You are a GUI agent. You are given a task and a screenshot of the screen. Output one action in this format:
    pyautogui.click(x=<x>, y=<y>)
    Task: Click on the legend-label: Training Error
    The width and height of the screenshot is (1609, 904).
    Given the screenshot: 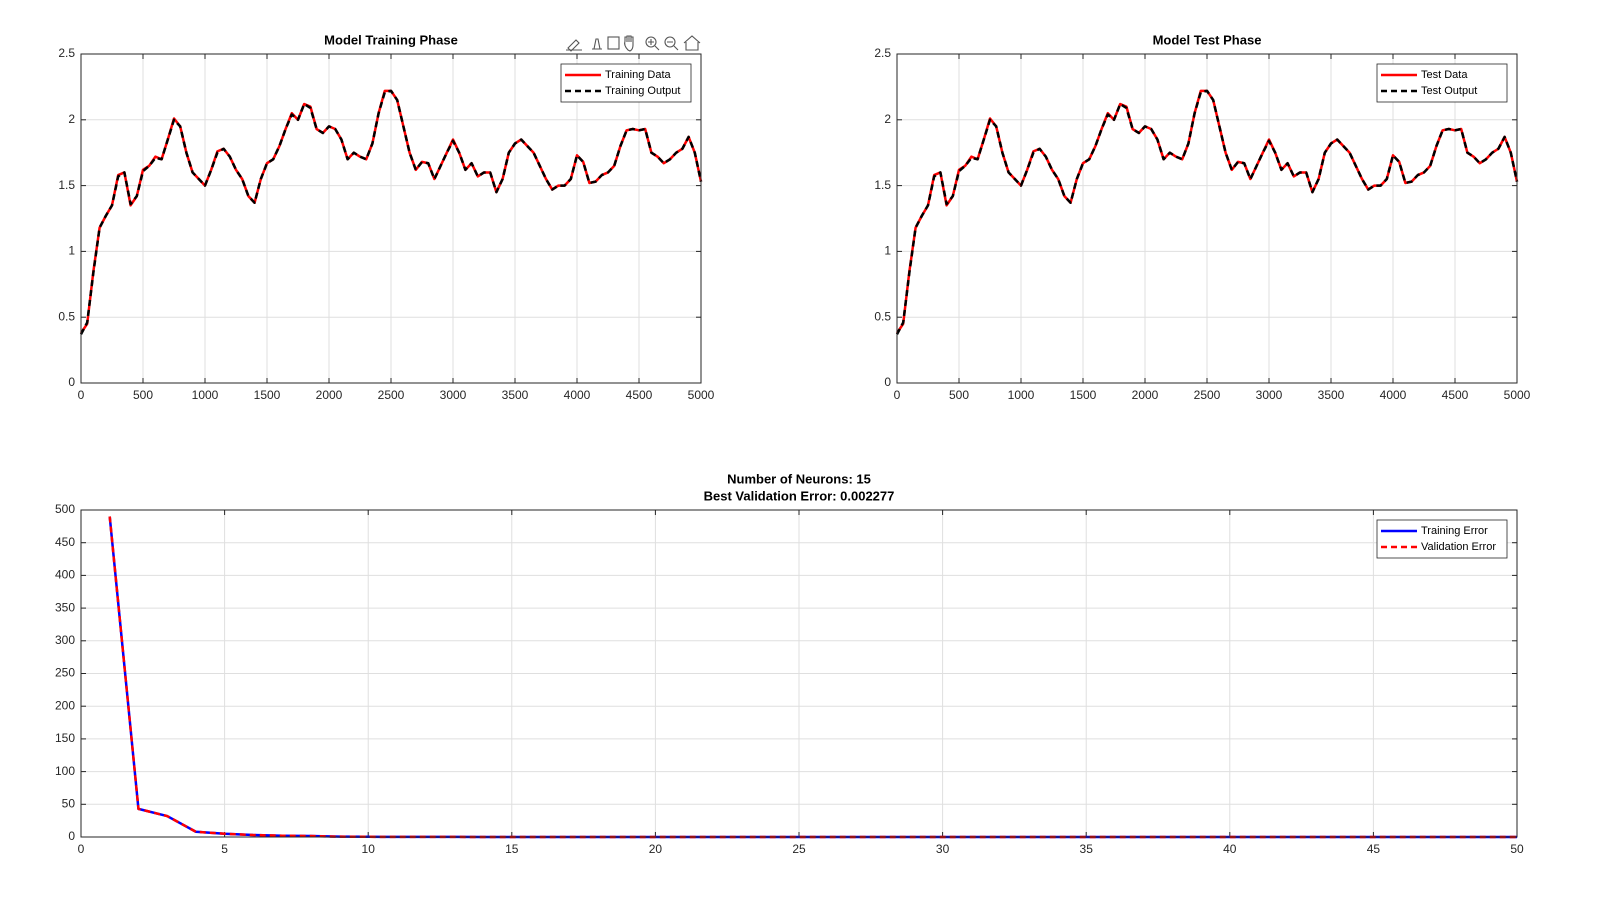 What is the action you would take?
    pyautogui.click(x=1454, y=531)
    